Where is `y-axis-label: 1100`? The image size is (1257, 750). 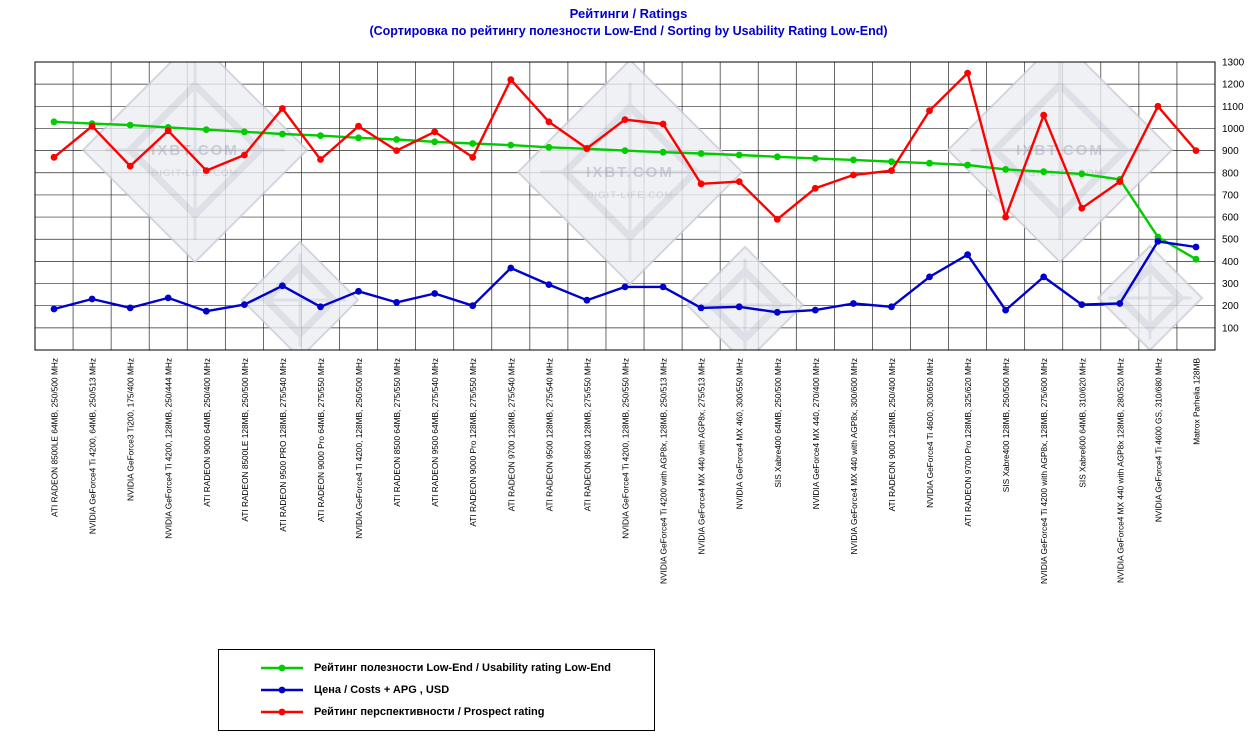
y-axis-label: 1100 is located at coordinates (1233, 107).